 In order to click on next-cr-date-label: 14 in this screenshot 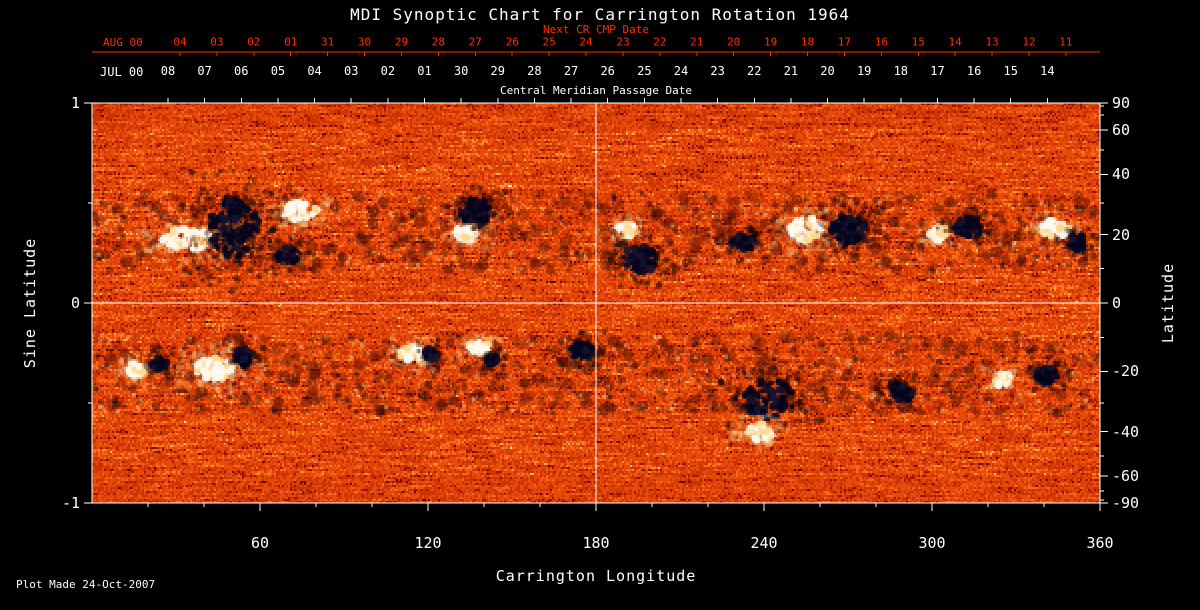, I will do `click(955, 42)`.